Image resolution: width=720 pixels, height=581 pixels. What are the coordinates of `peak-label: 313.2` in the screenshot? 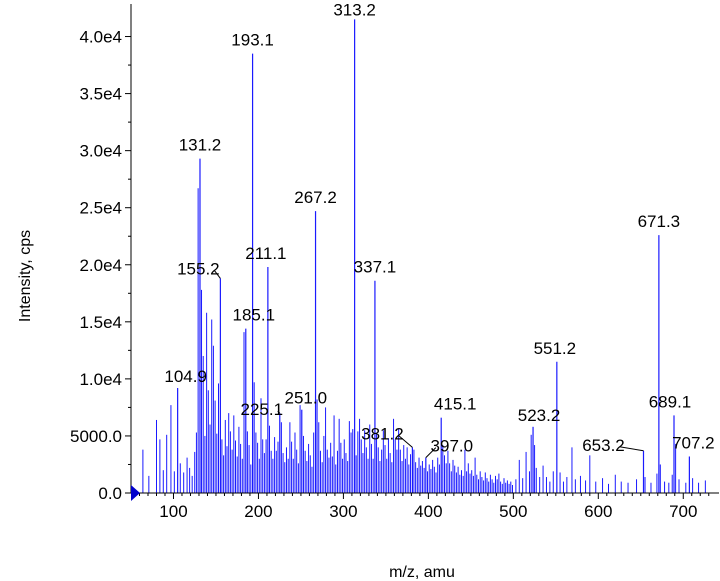 It's located at (354, 9).